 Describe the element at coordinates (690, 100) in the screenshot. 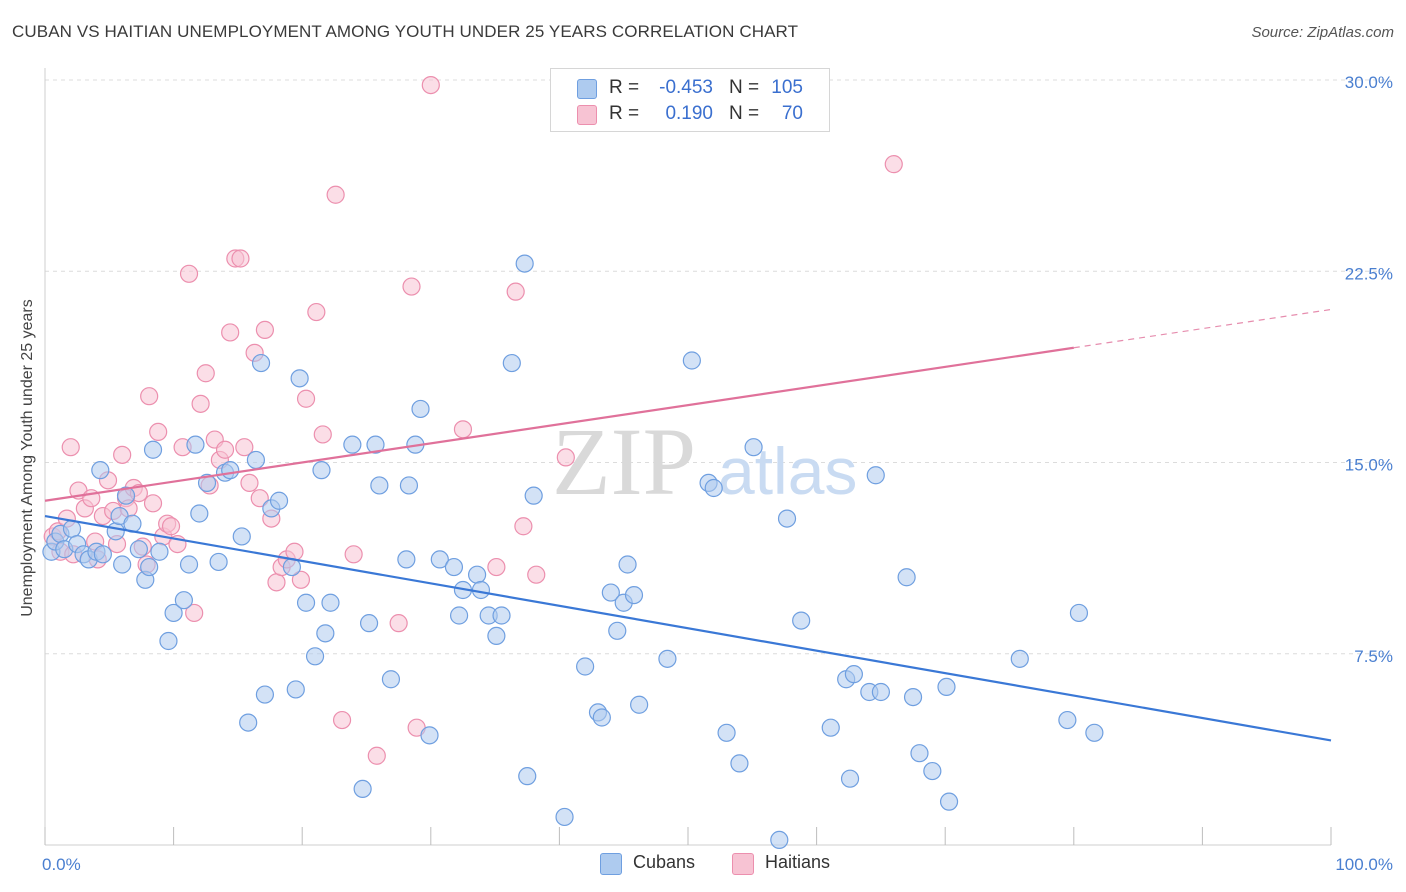

I see `correlation-legend: R = -0.453 N = 105 R = 0.190 N = 70` at that location.